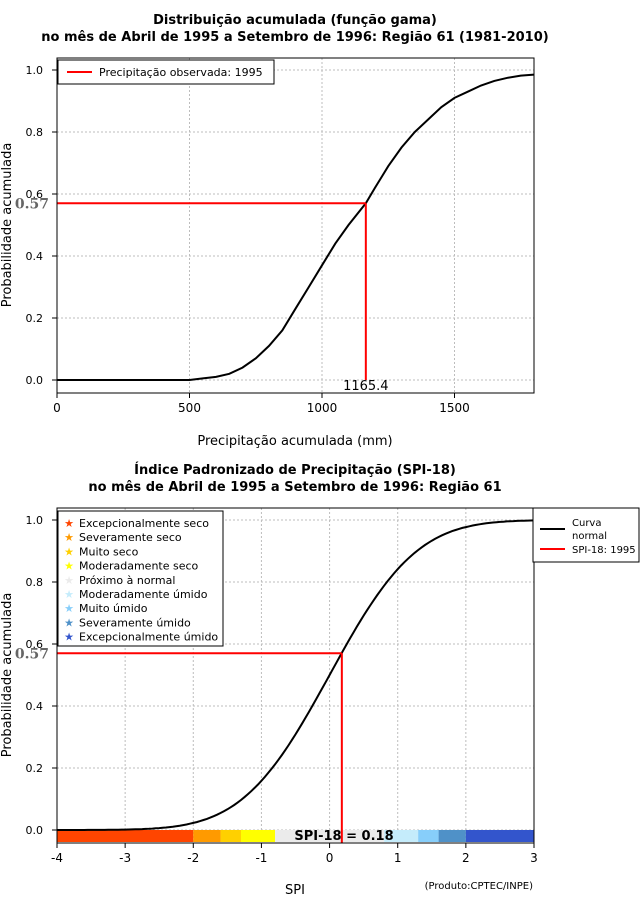 This screenshot has width=640, height=900. Describe the element at coordinates (294, 441) in the screenshot. I see `chart1-x-axis-label: Precipitação acumulada (mm)` at that location.